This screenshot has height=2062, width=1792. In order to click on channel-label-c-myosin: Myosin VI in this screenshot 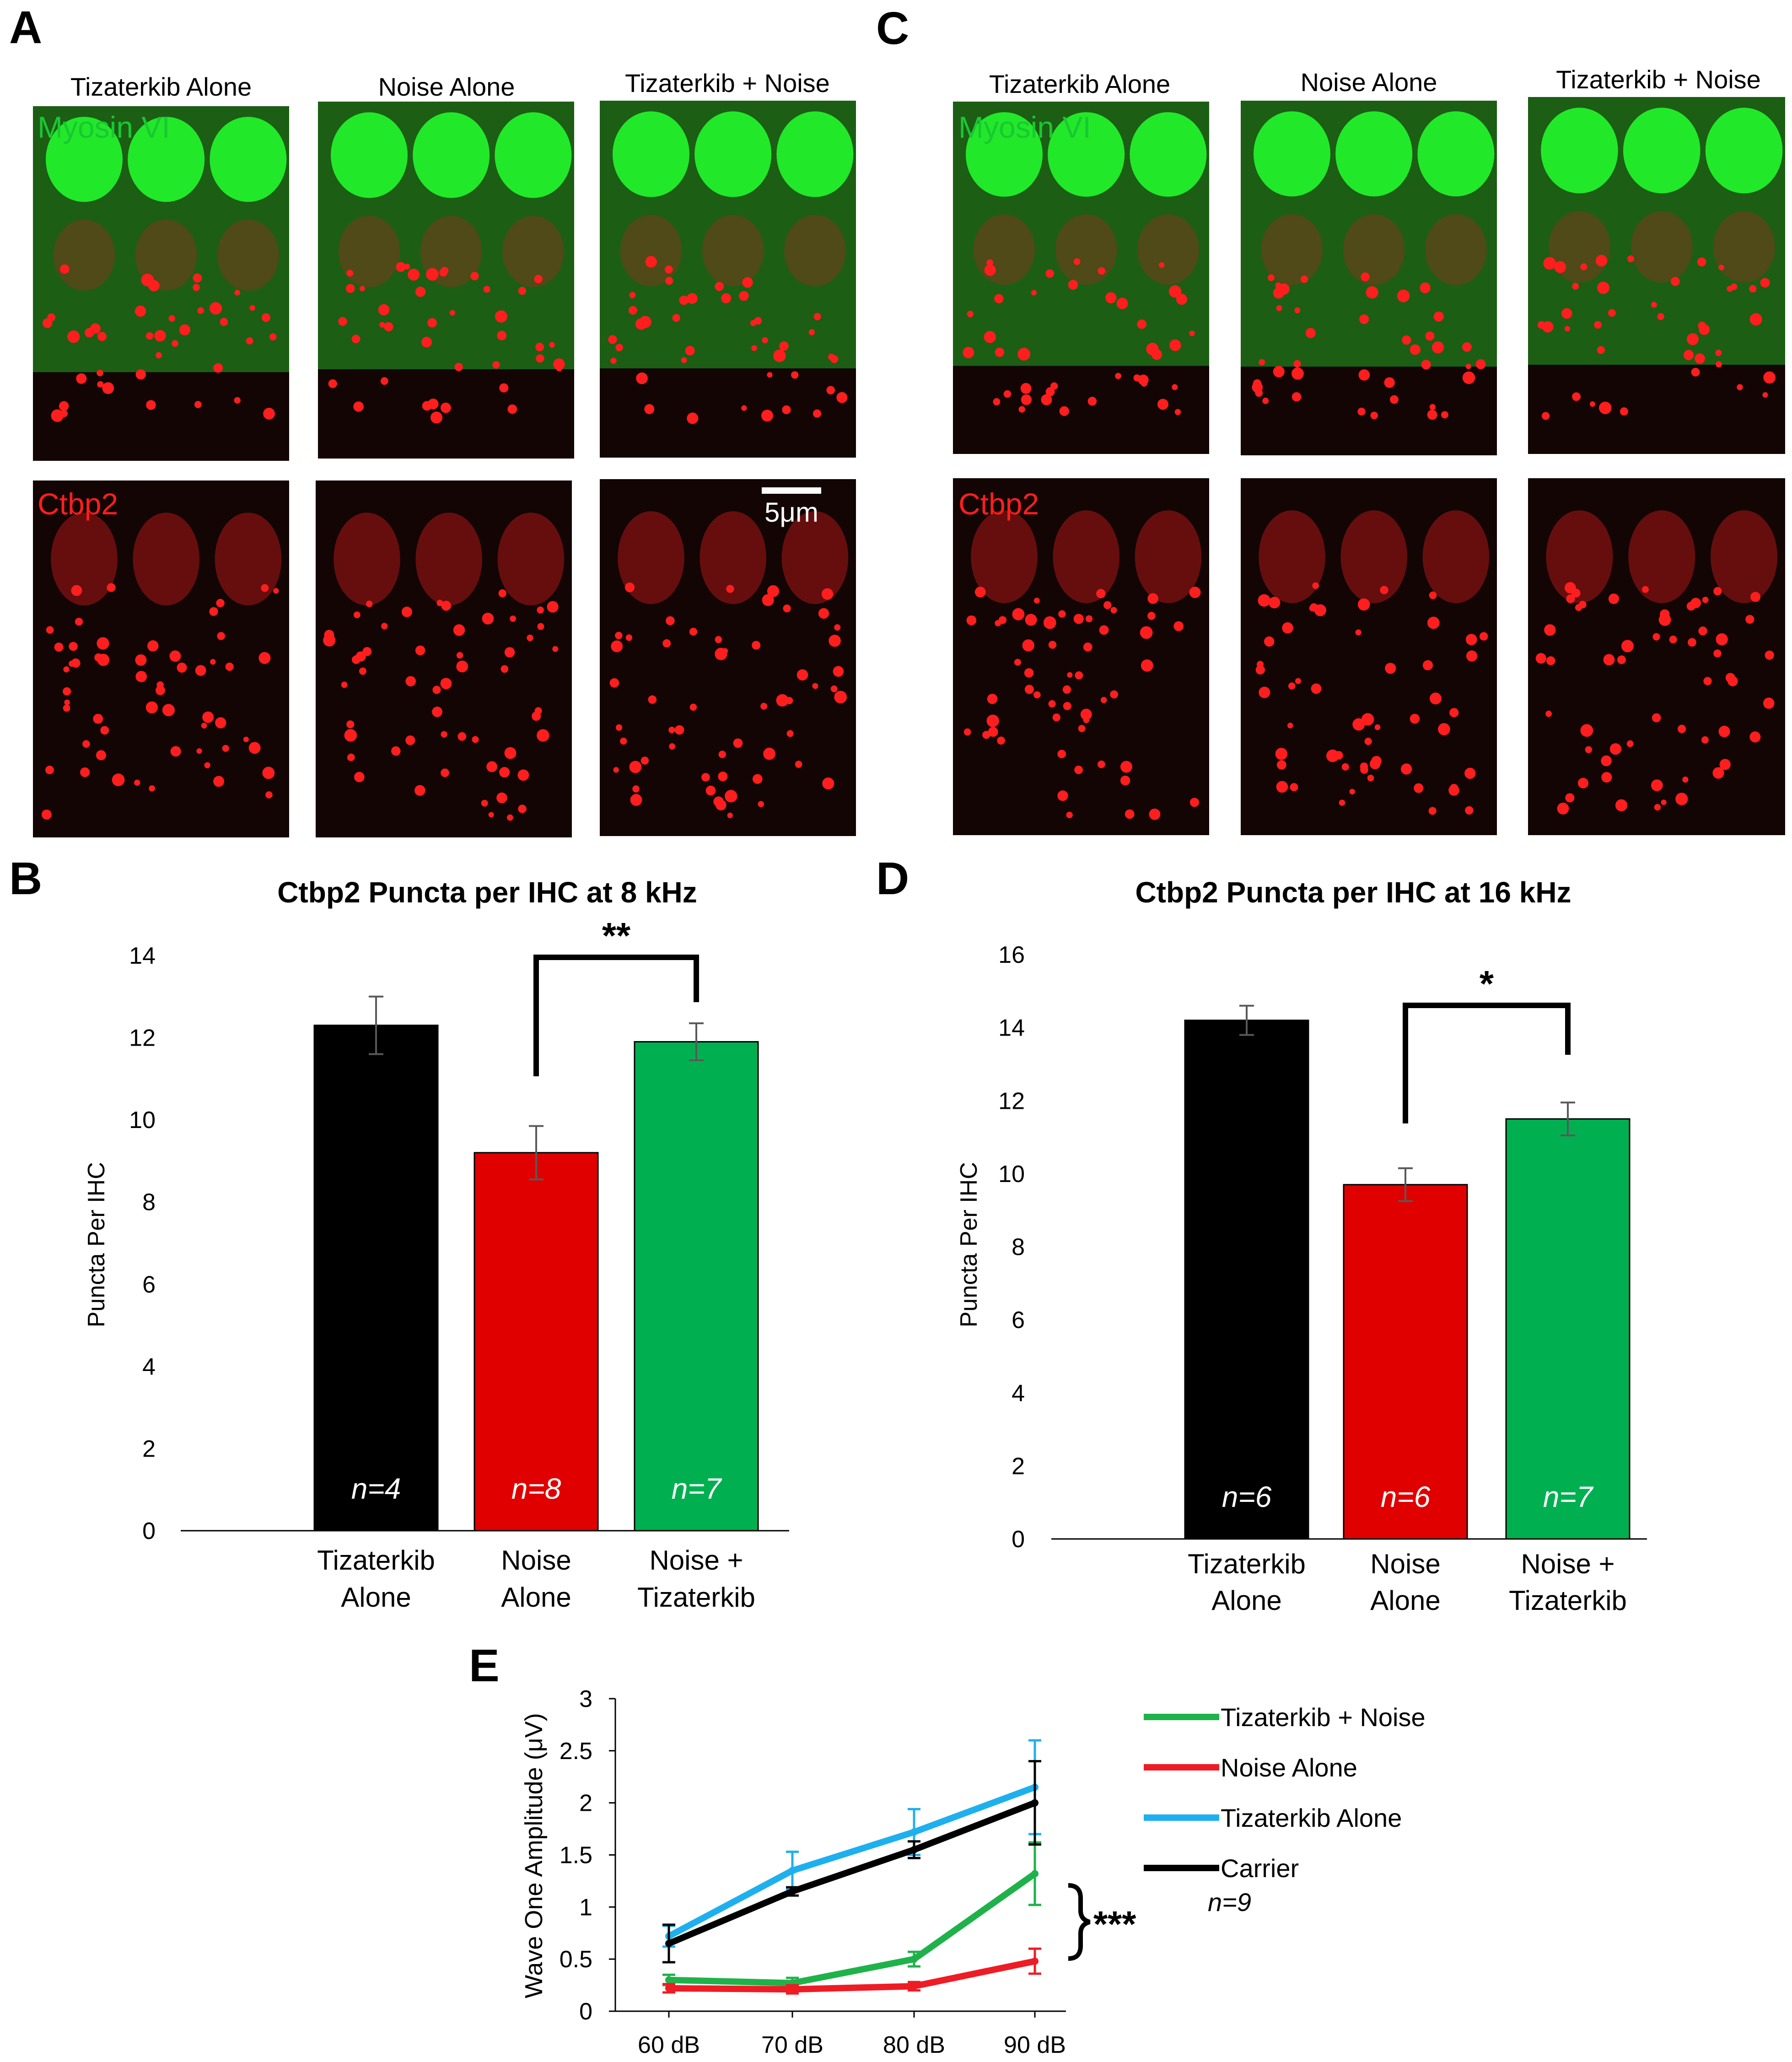, I will do `click(1024, 127)`.